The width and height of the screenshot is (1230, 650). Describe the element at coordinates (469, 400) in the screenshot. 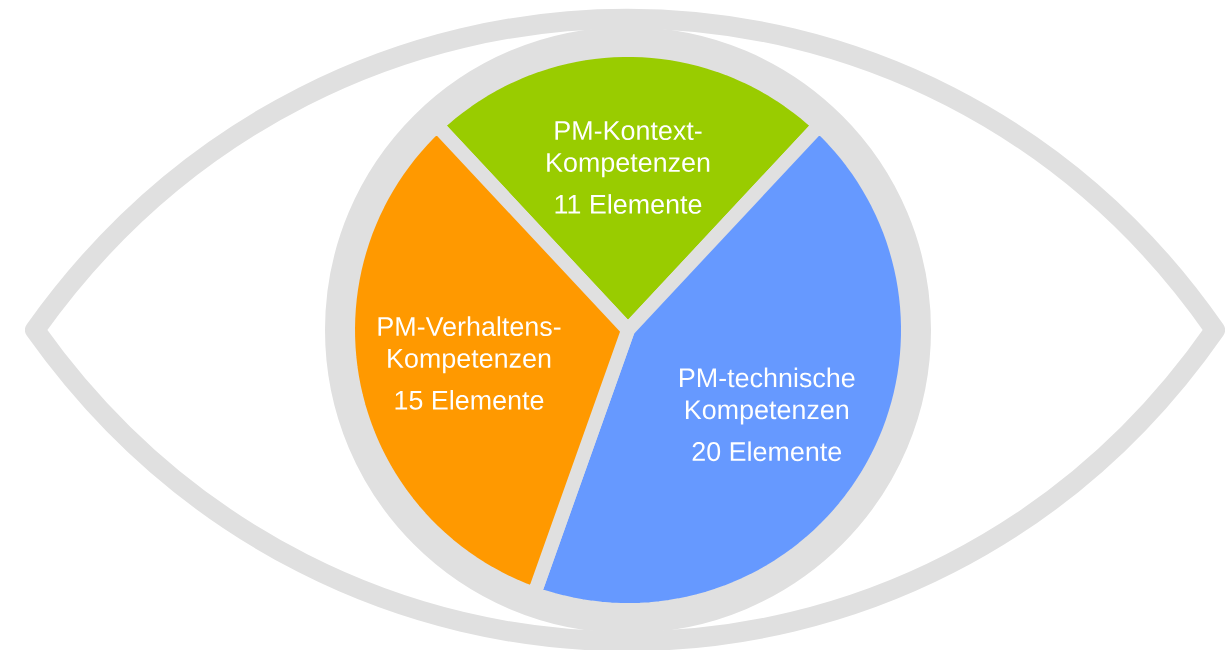

I see `data-label: 15 Elemente` at that location.